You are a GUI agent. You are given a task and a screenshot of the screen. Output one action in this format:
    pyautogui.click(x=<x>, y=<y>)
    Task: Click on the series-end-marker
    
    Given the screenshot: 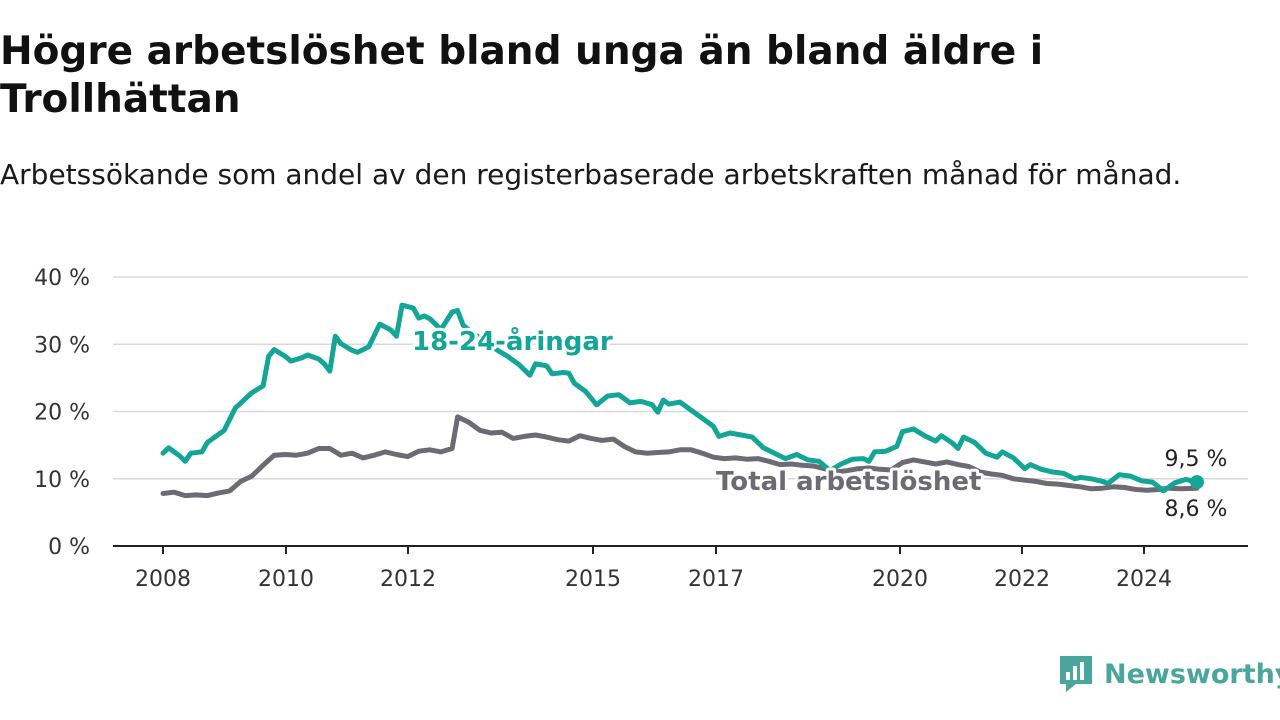 What is the action you would take?
    pyautogui.click(x=1197, y=482)
    